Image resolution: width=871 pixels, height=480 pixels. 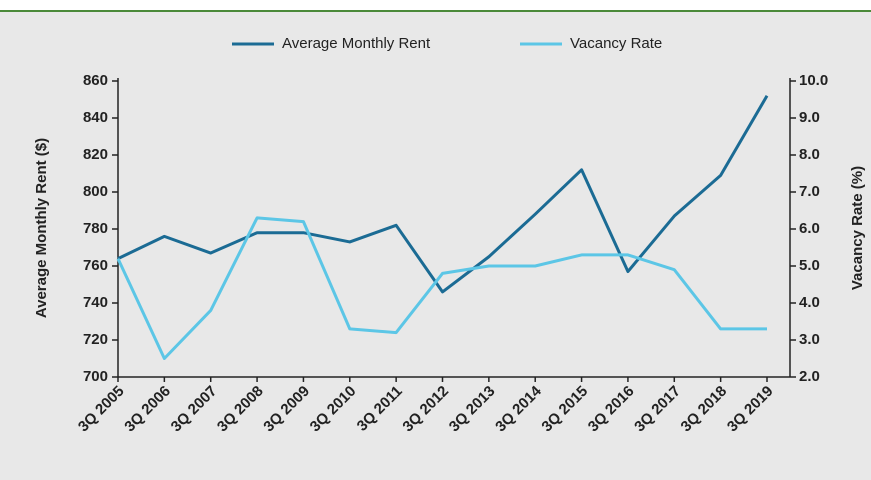 I want to click on y-tick-label: 720, so click(x=95, y=339).